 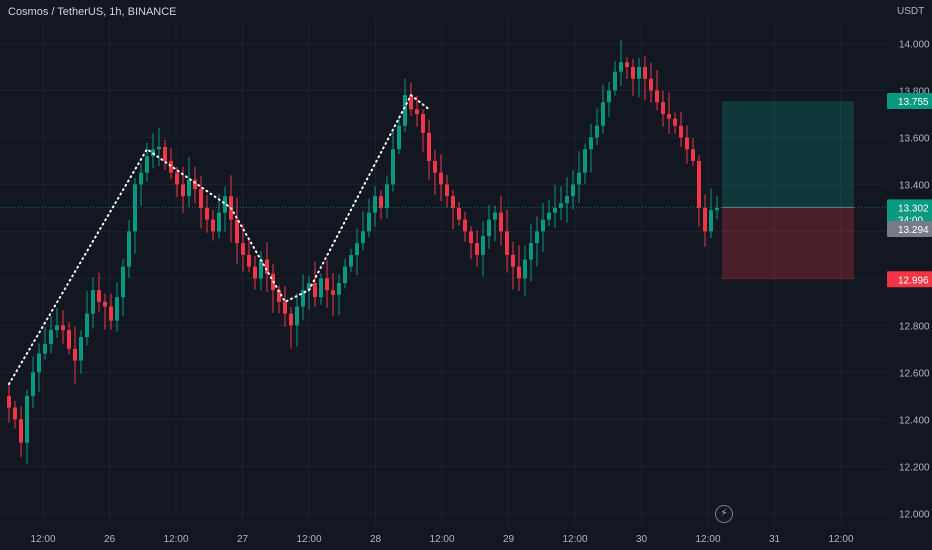 I want to click on x-tick-label: 29, so click(x=509, y=539).